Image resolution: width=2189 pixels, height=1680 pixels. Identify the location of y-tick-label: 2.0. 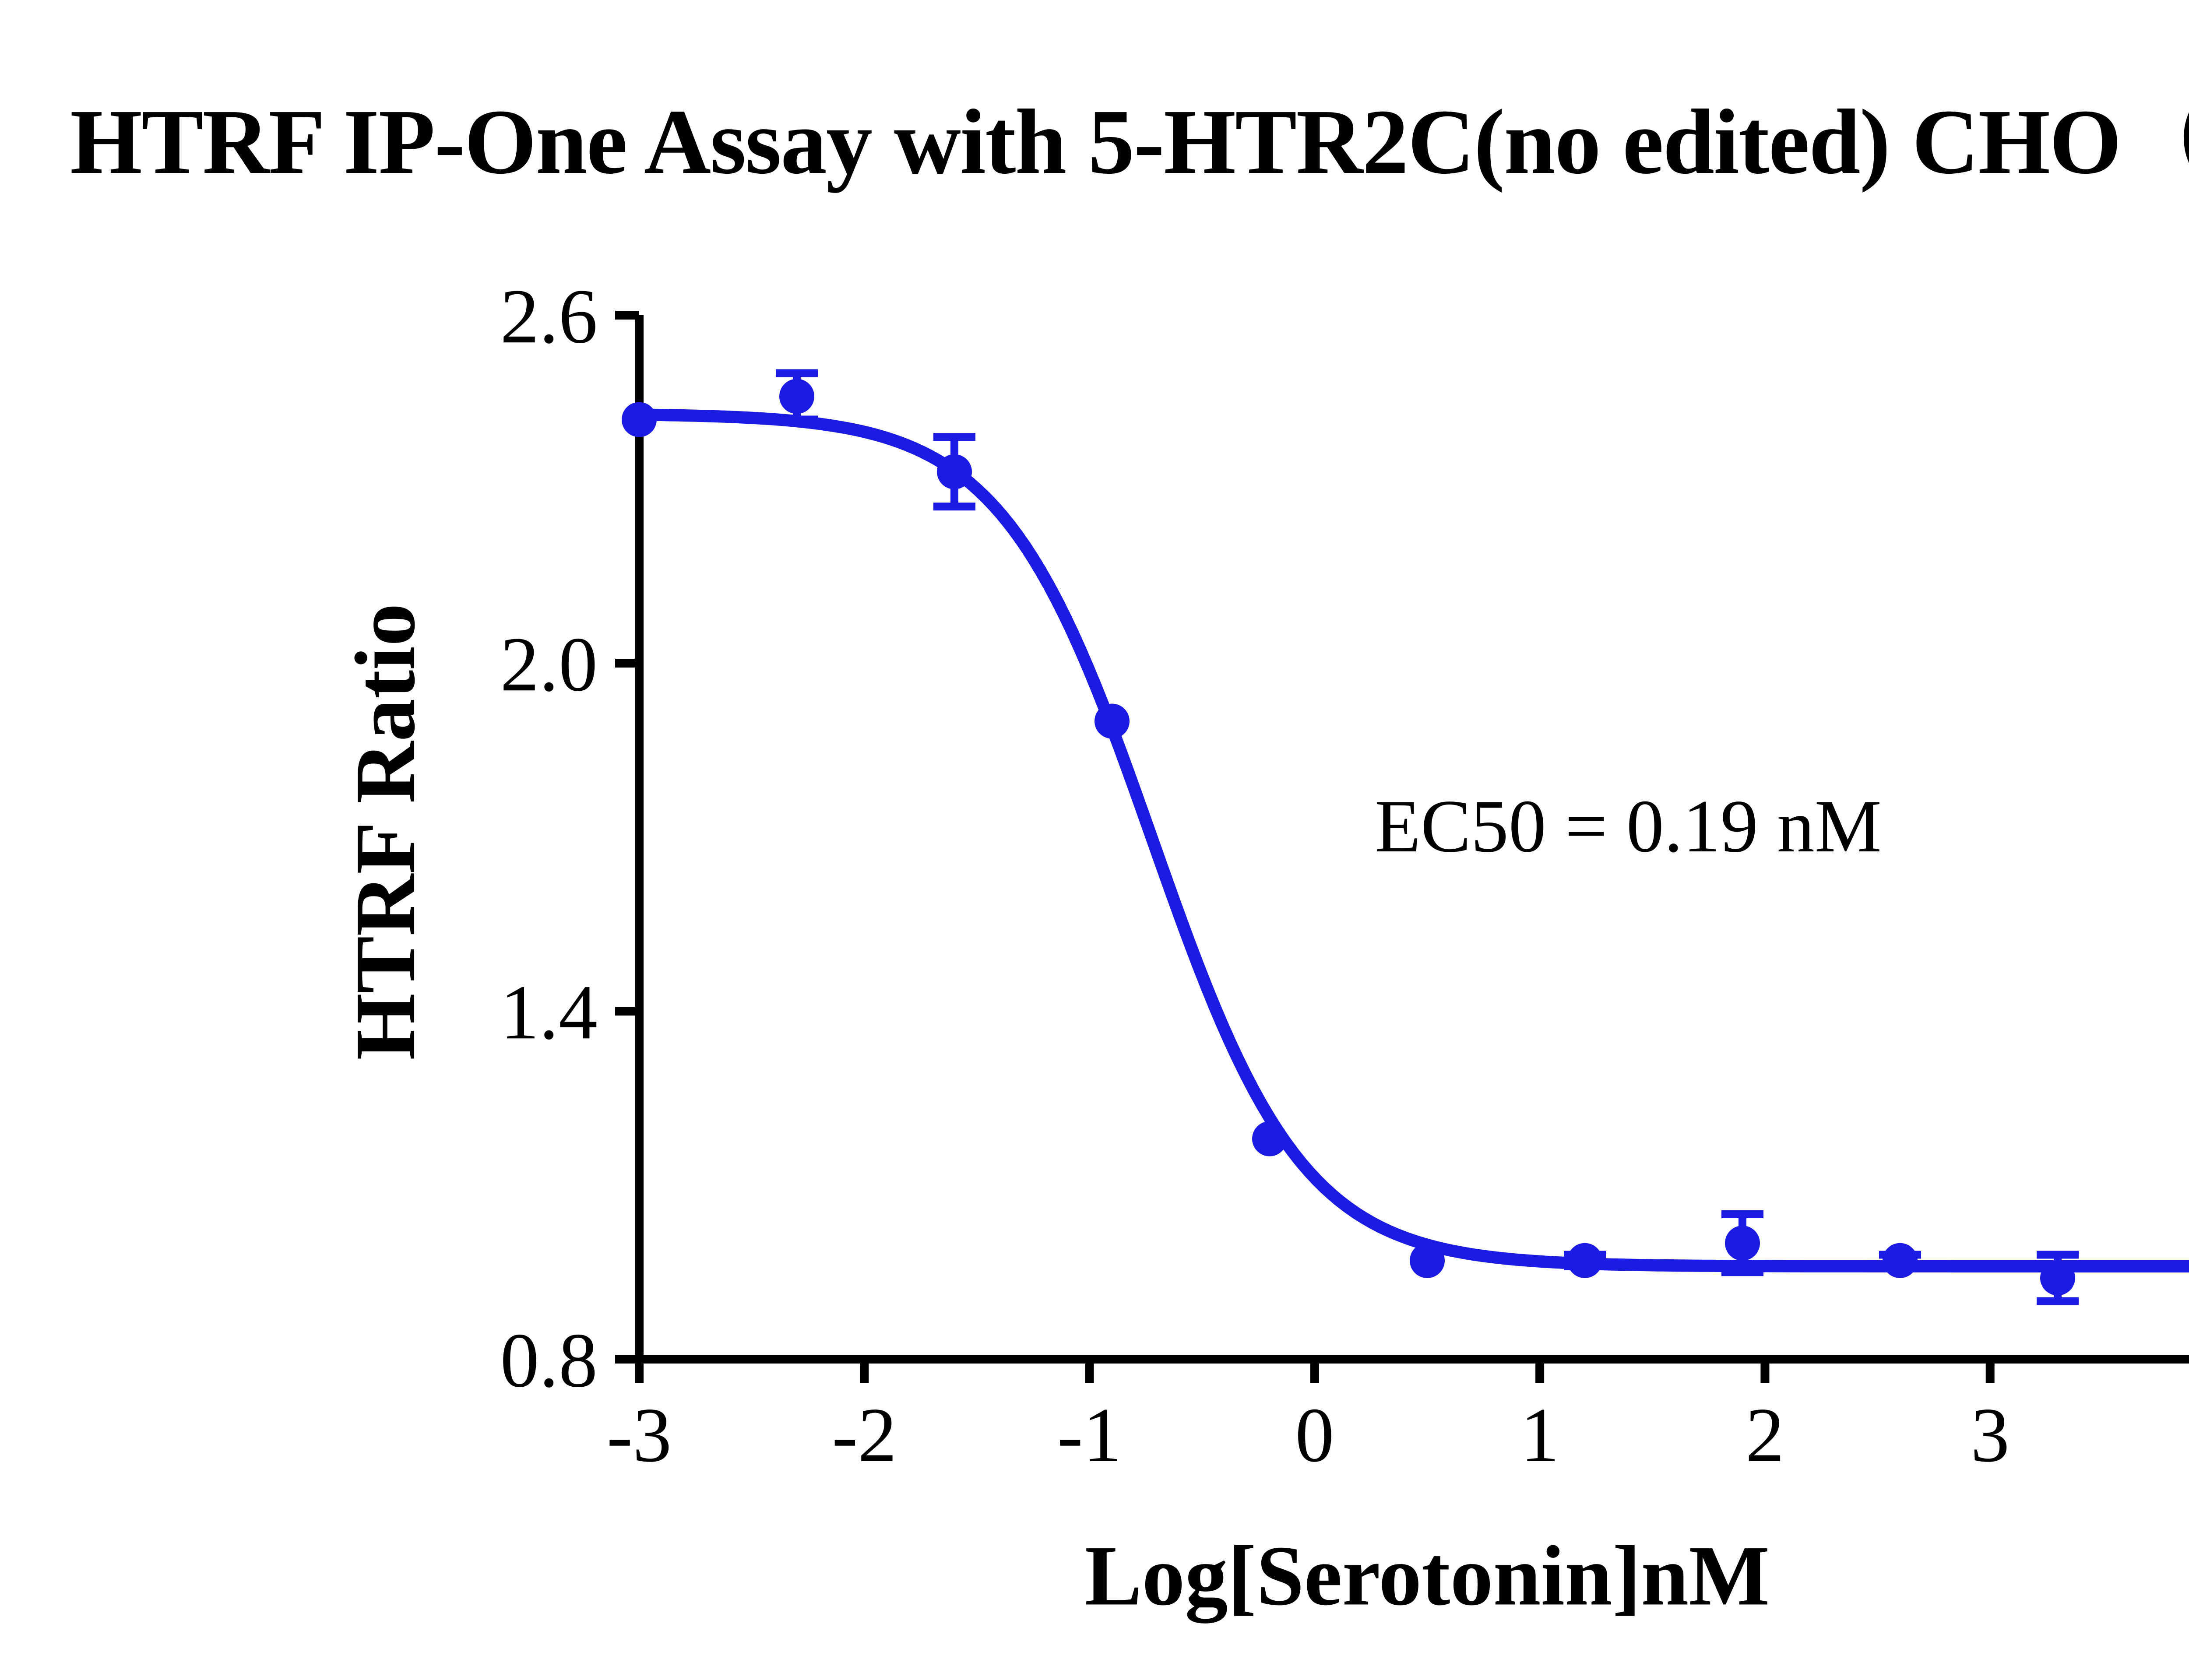
(549, 664).